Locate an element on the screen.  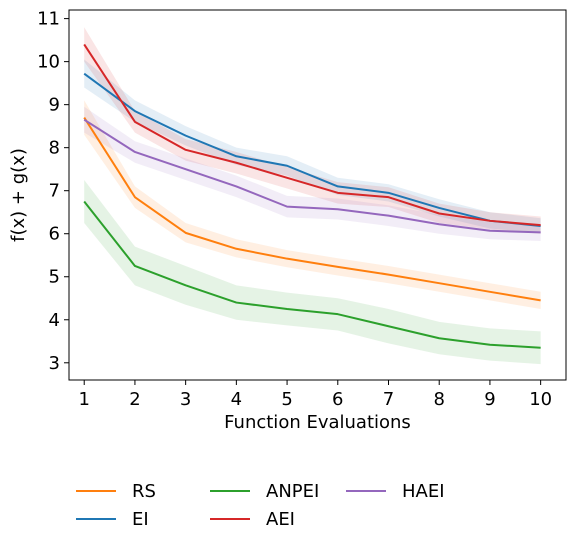
y-tick-label: 9 is located at coordinates (54, 105).